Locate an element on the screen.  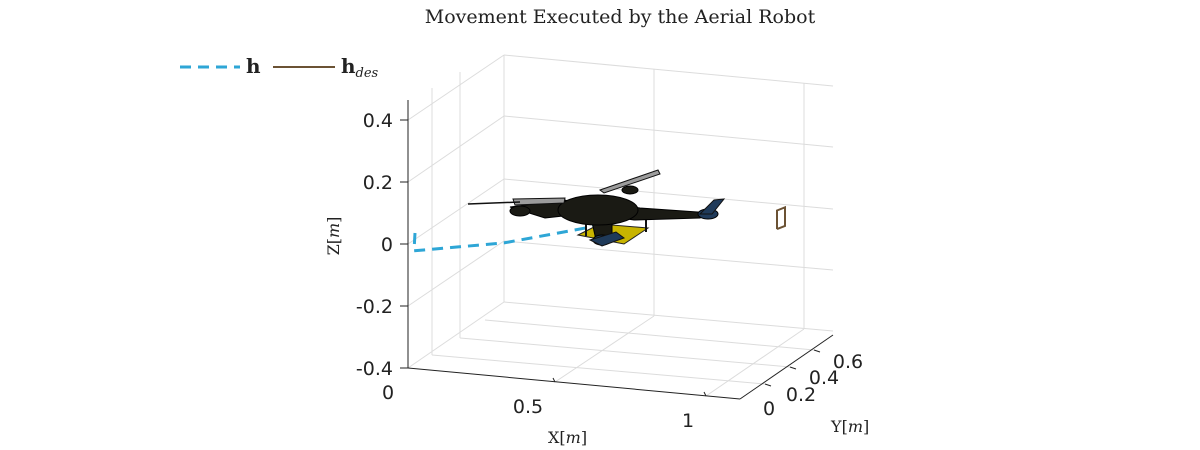
drone-body is located at coordinates (598, 210).